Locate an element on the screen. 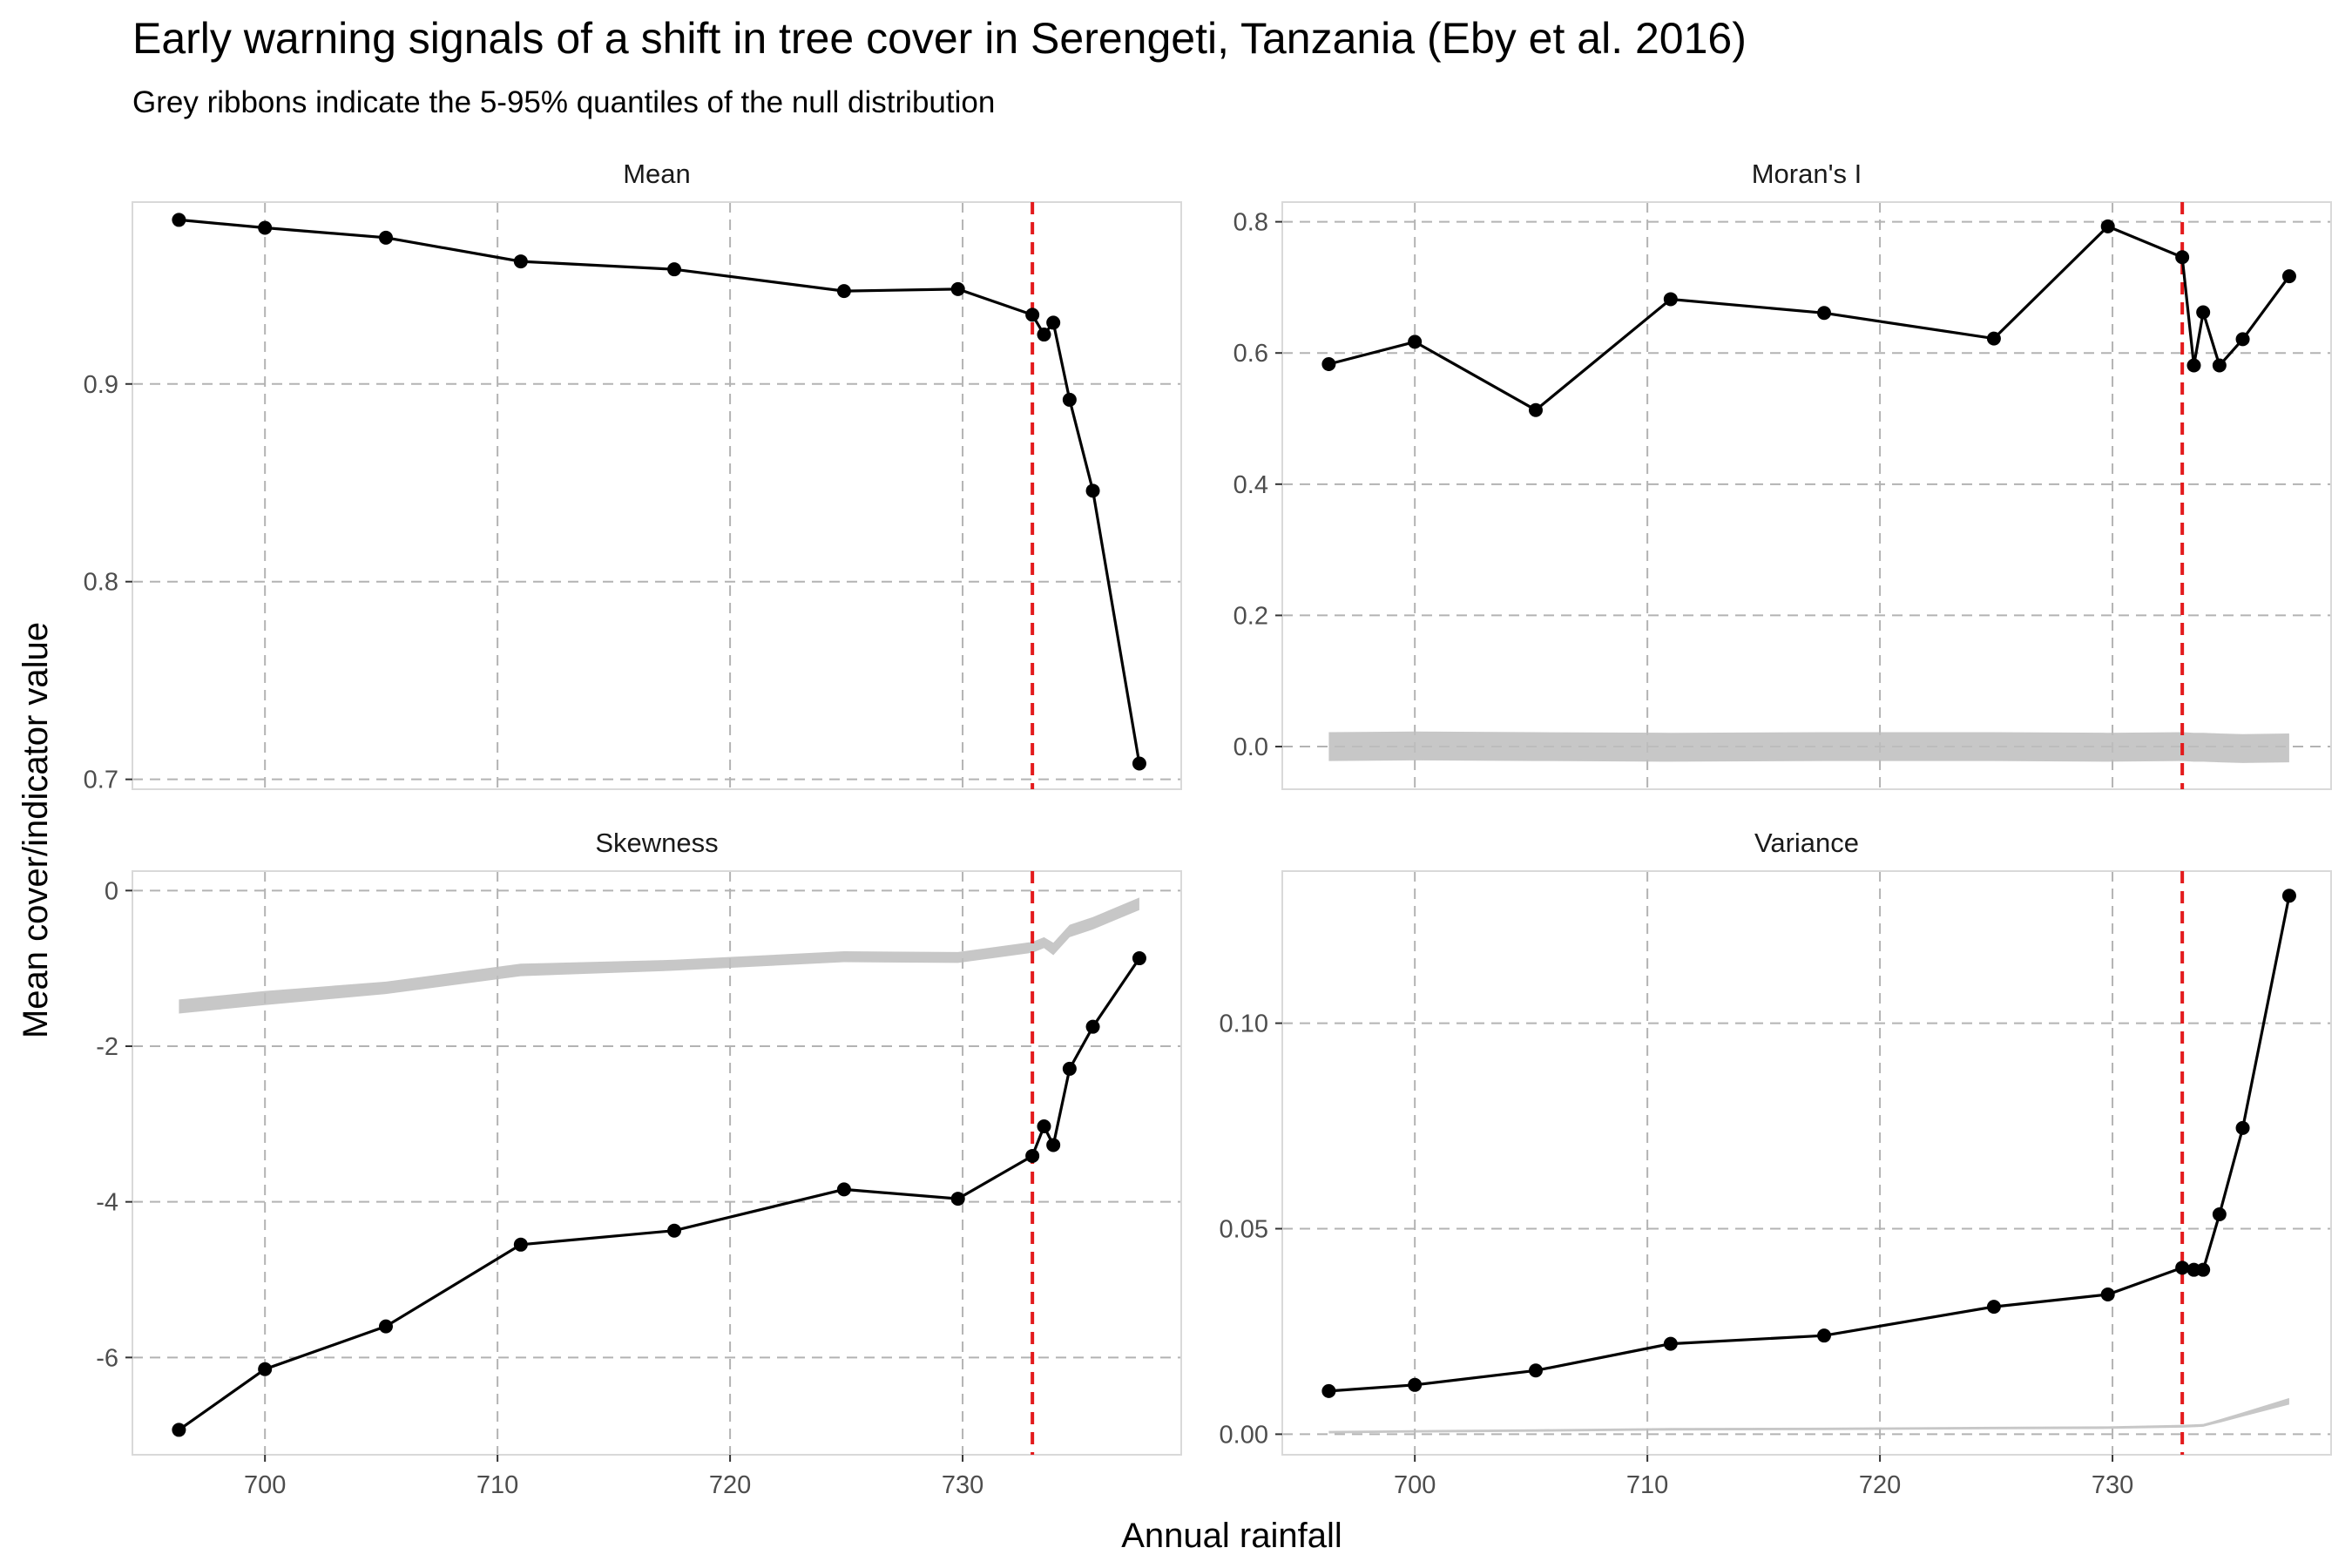 This screenshot has height=1568, width=2352. series-line-skewness is located at coordinates (659, 1194).